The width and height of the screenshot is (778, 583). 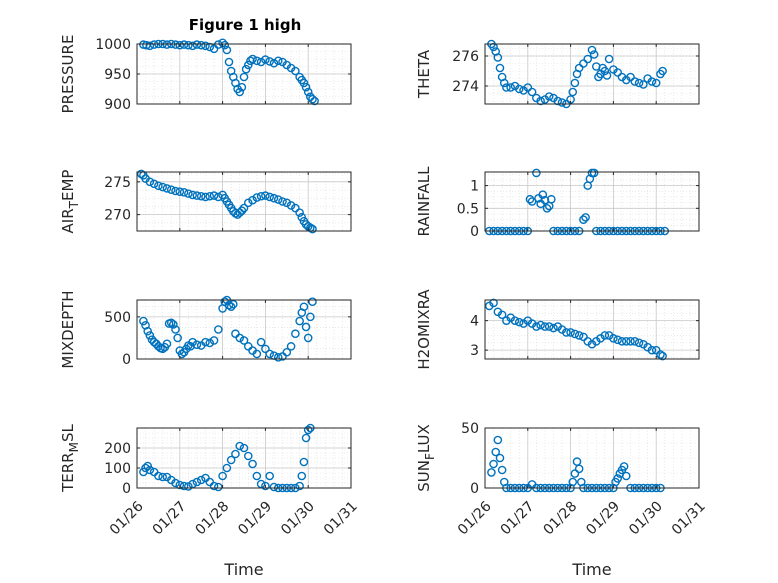 I want to click on y-tick-label: 3, so click(x=474, y=351).